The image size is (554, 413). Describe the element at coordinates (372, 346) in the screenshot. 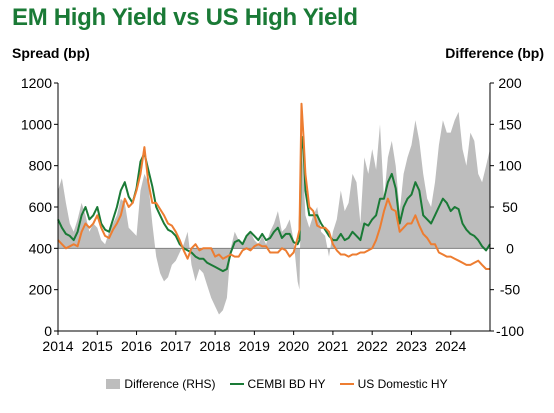

I see `x-tick-label: 2022` at that location.